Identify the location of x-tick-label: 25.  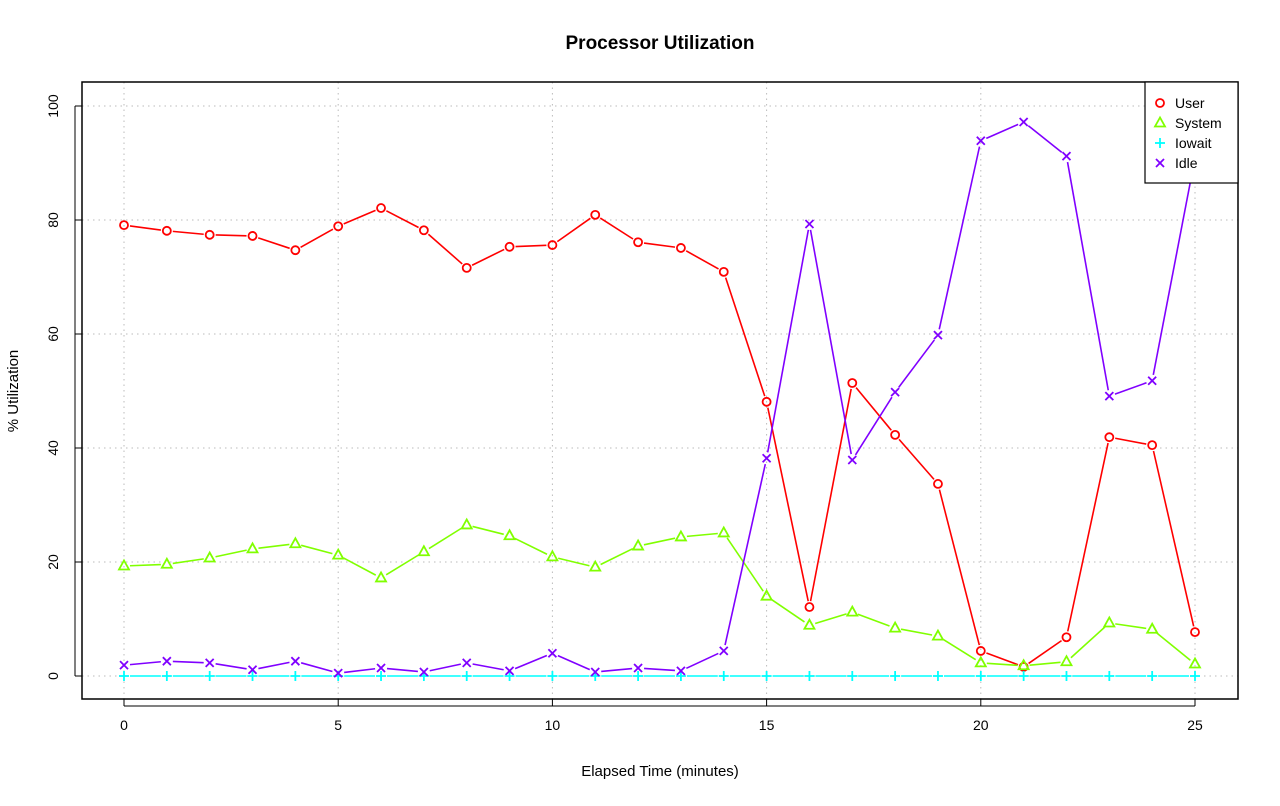
(1195, 725).